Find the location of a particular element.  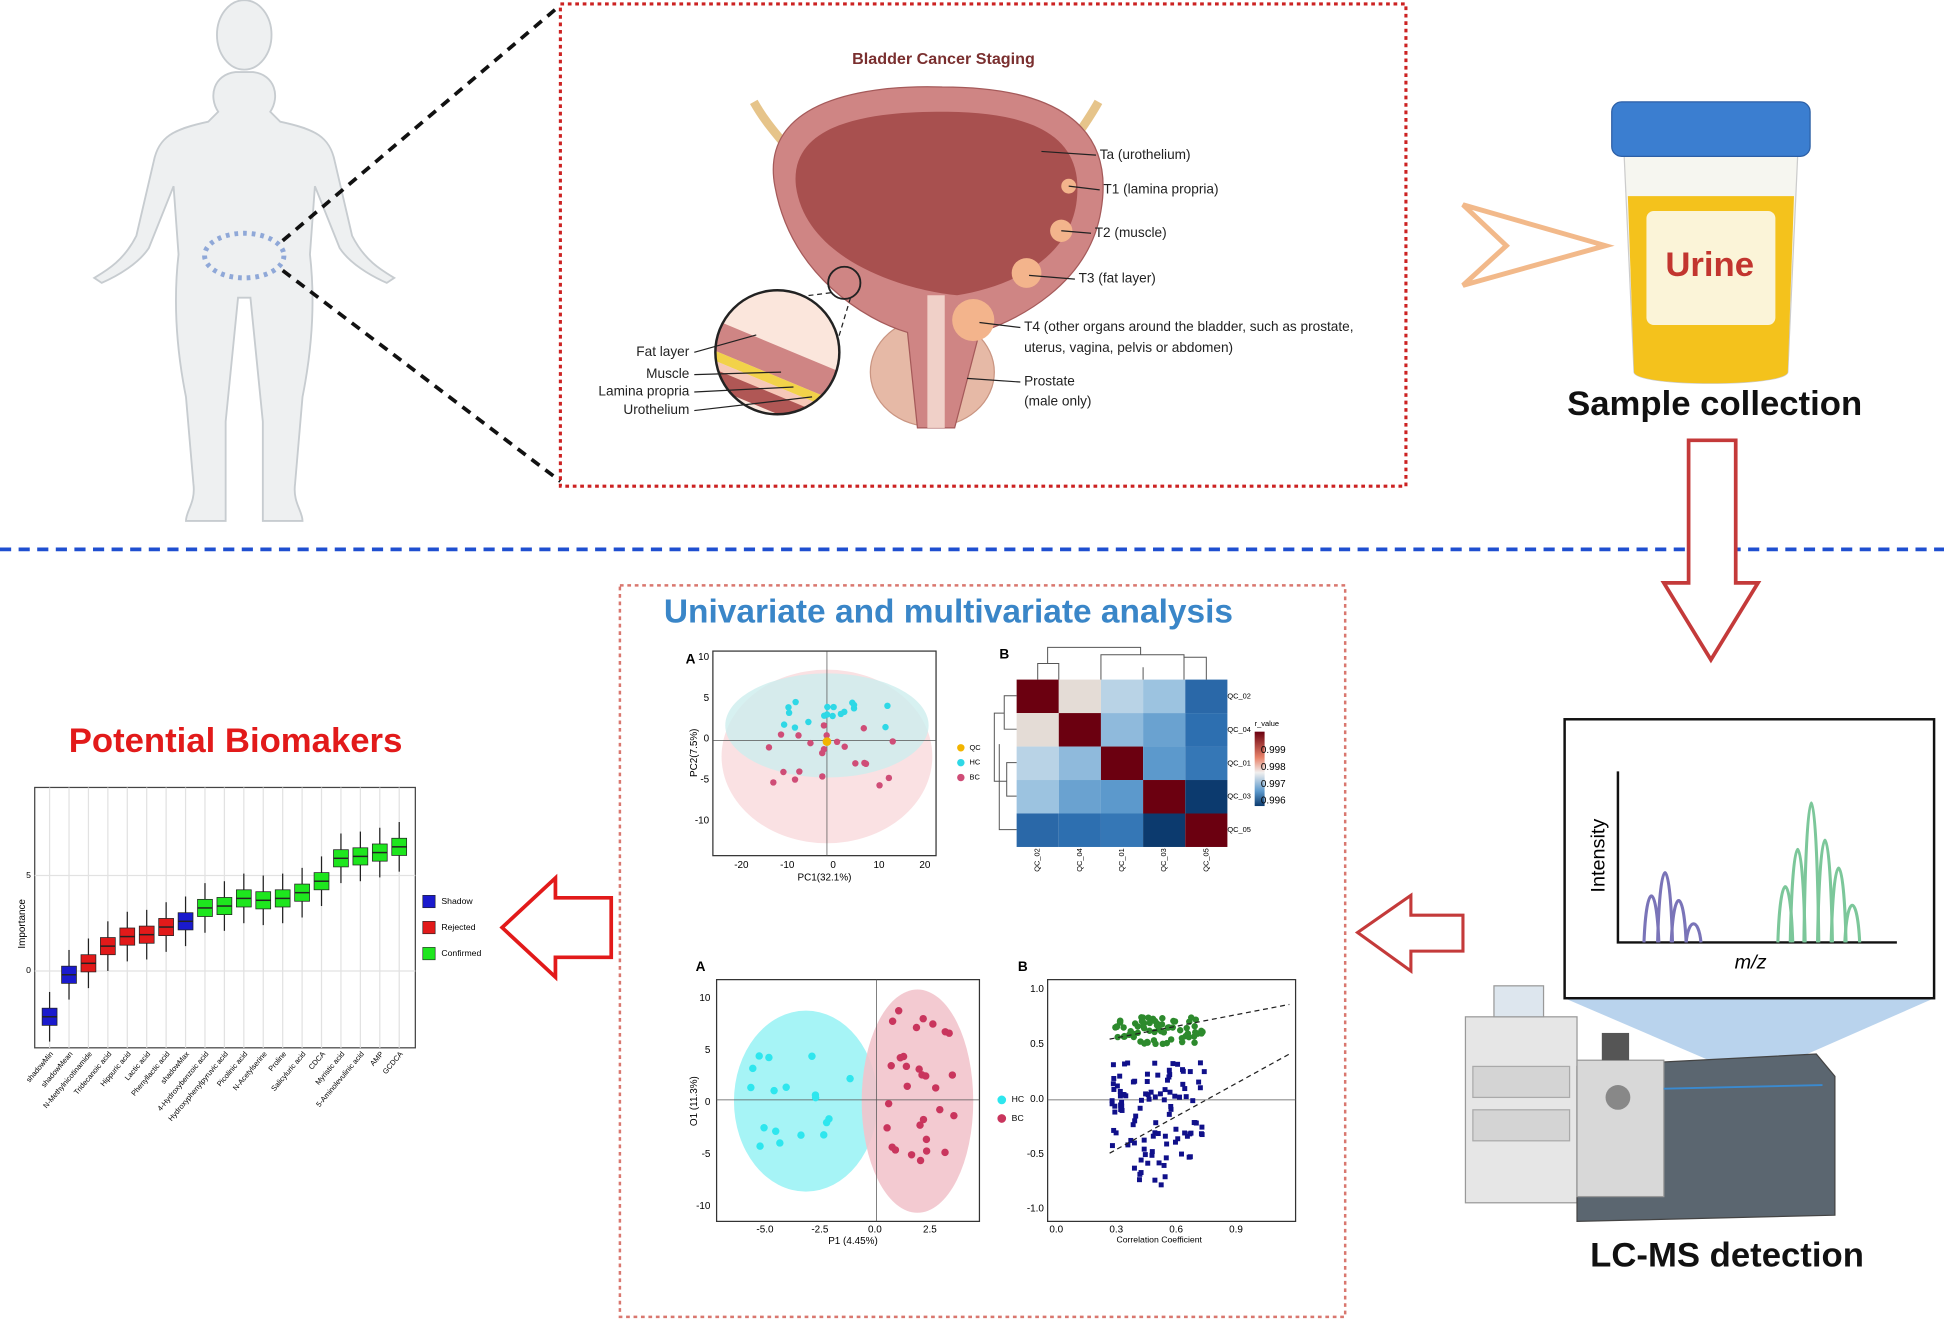

layer-label: Fat layer is located at coordinates (662, 351).